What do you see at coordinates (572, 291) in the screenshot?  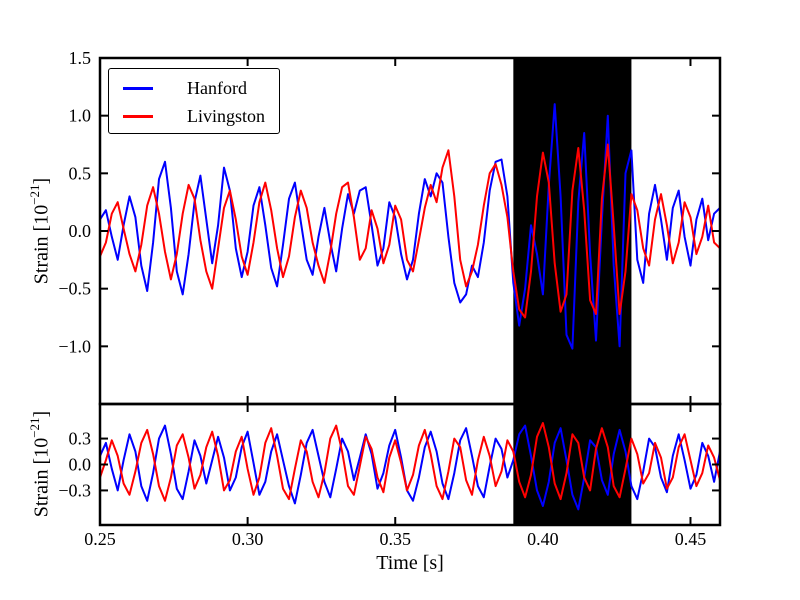 I see `highlight-region` at bounding box center [572, 291].